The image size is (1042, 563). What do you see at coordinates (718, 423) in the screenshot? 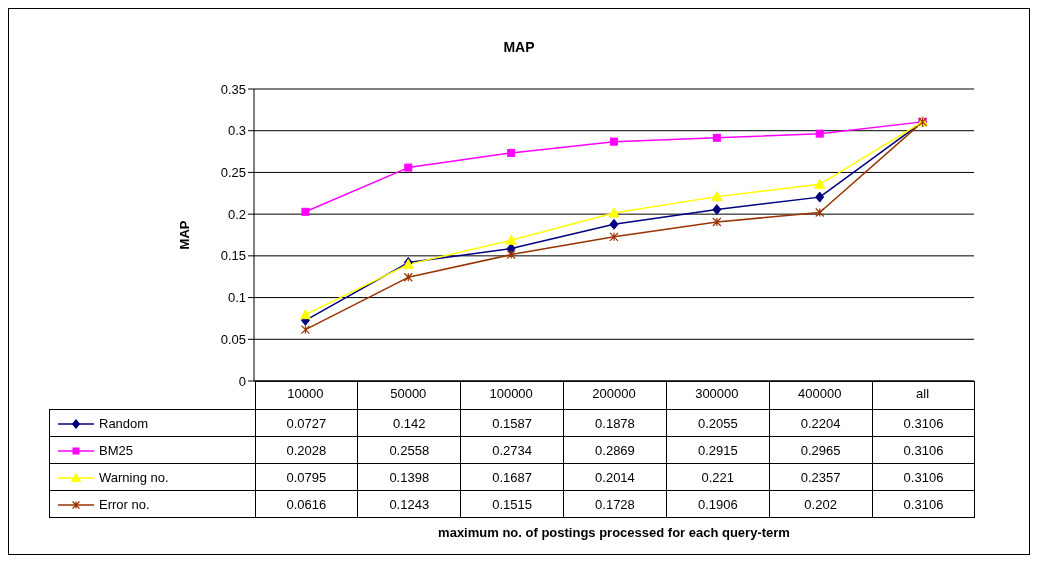
I see `data-label: 0.2055` at bounding box center [718, 423].